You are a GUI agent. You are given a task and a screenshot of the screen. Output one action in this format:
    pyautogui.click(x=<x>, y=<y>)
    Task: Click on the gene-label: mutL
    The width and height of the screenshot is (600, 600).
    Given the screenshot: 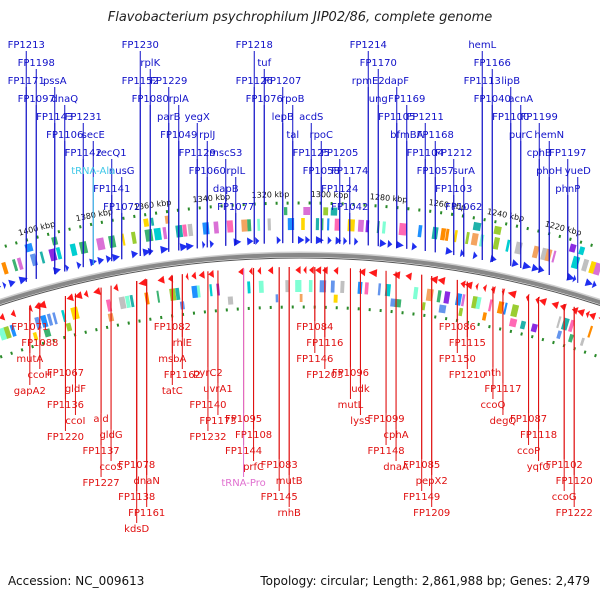 What is the action you would take?
    pyautogui.click(x=351, y=405)
    